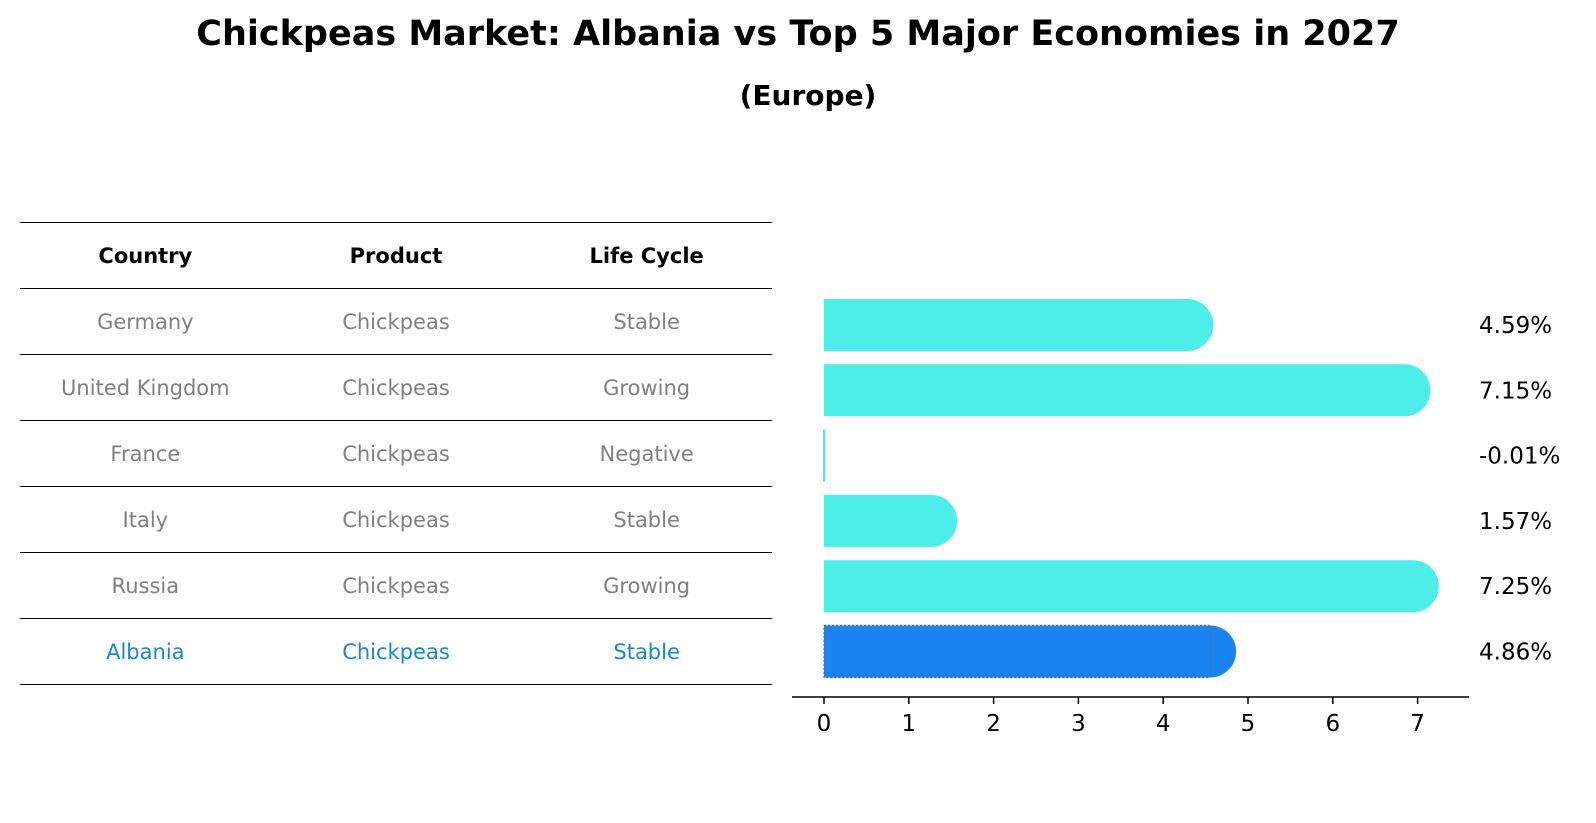 This screenshot has width=1596, height=823. What do you see at coordinates (1417, 724) in the screenshot?
I see `x-tick-label: 7` at bounding box center [1417, 724].